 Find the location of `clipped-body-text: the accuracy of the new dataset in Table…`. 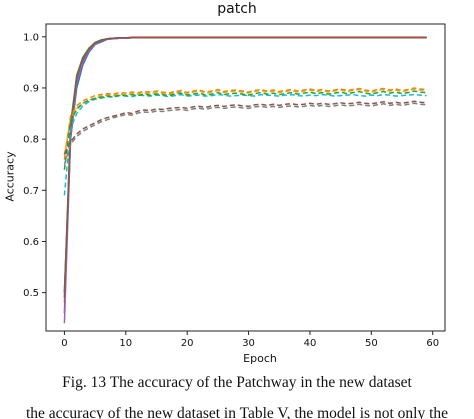

clipped-body-text: the accuracy of the new dataset in Table… is located at coordinates (237, 410).